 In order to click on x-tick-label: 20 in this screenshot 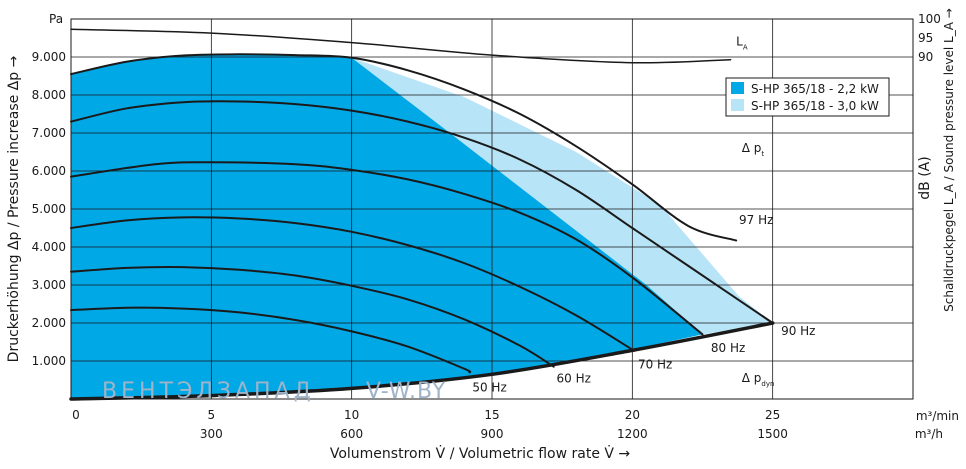, I will do `click(632, 415)`.